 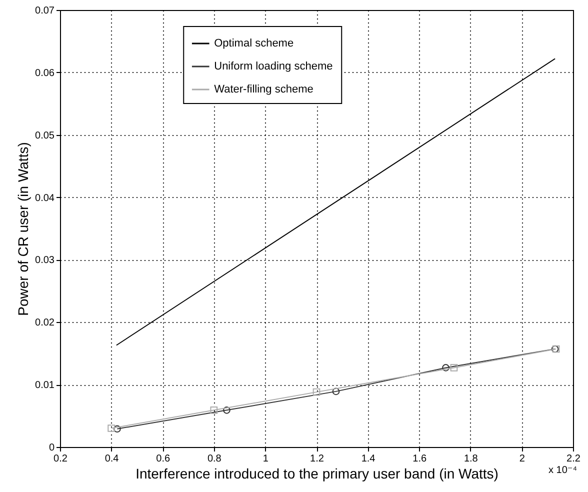 What do you see at coordinates (45, 386) in the screenshot?
I see `y-tick-label: 0.01` at bounding box center [45, 386].